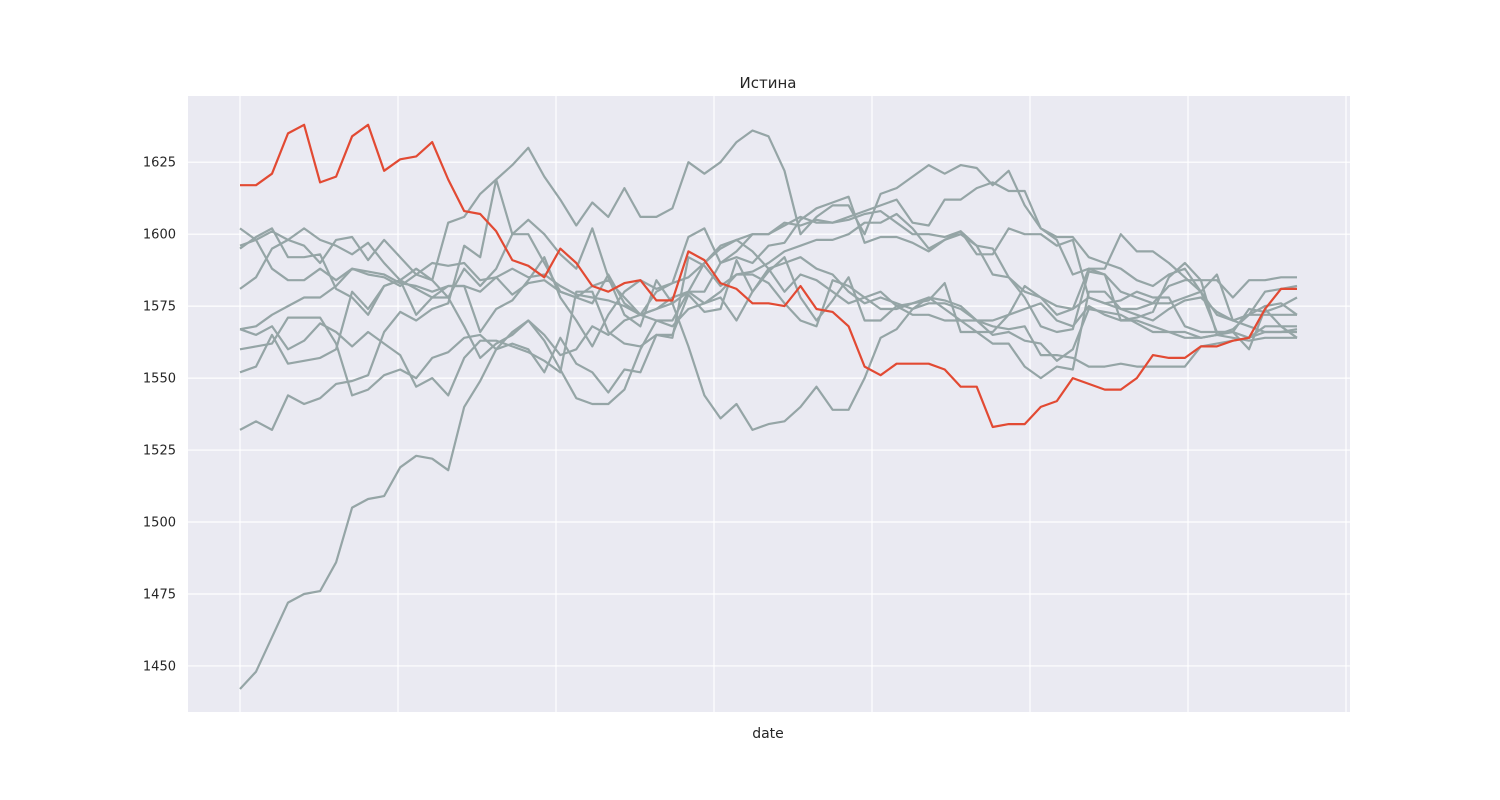 The height and width of the screenshot is (800, 1500). Describe the element at coordinates (159, 523) in the screenshot. I see `y-tick-label: 1500` at that location.